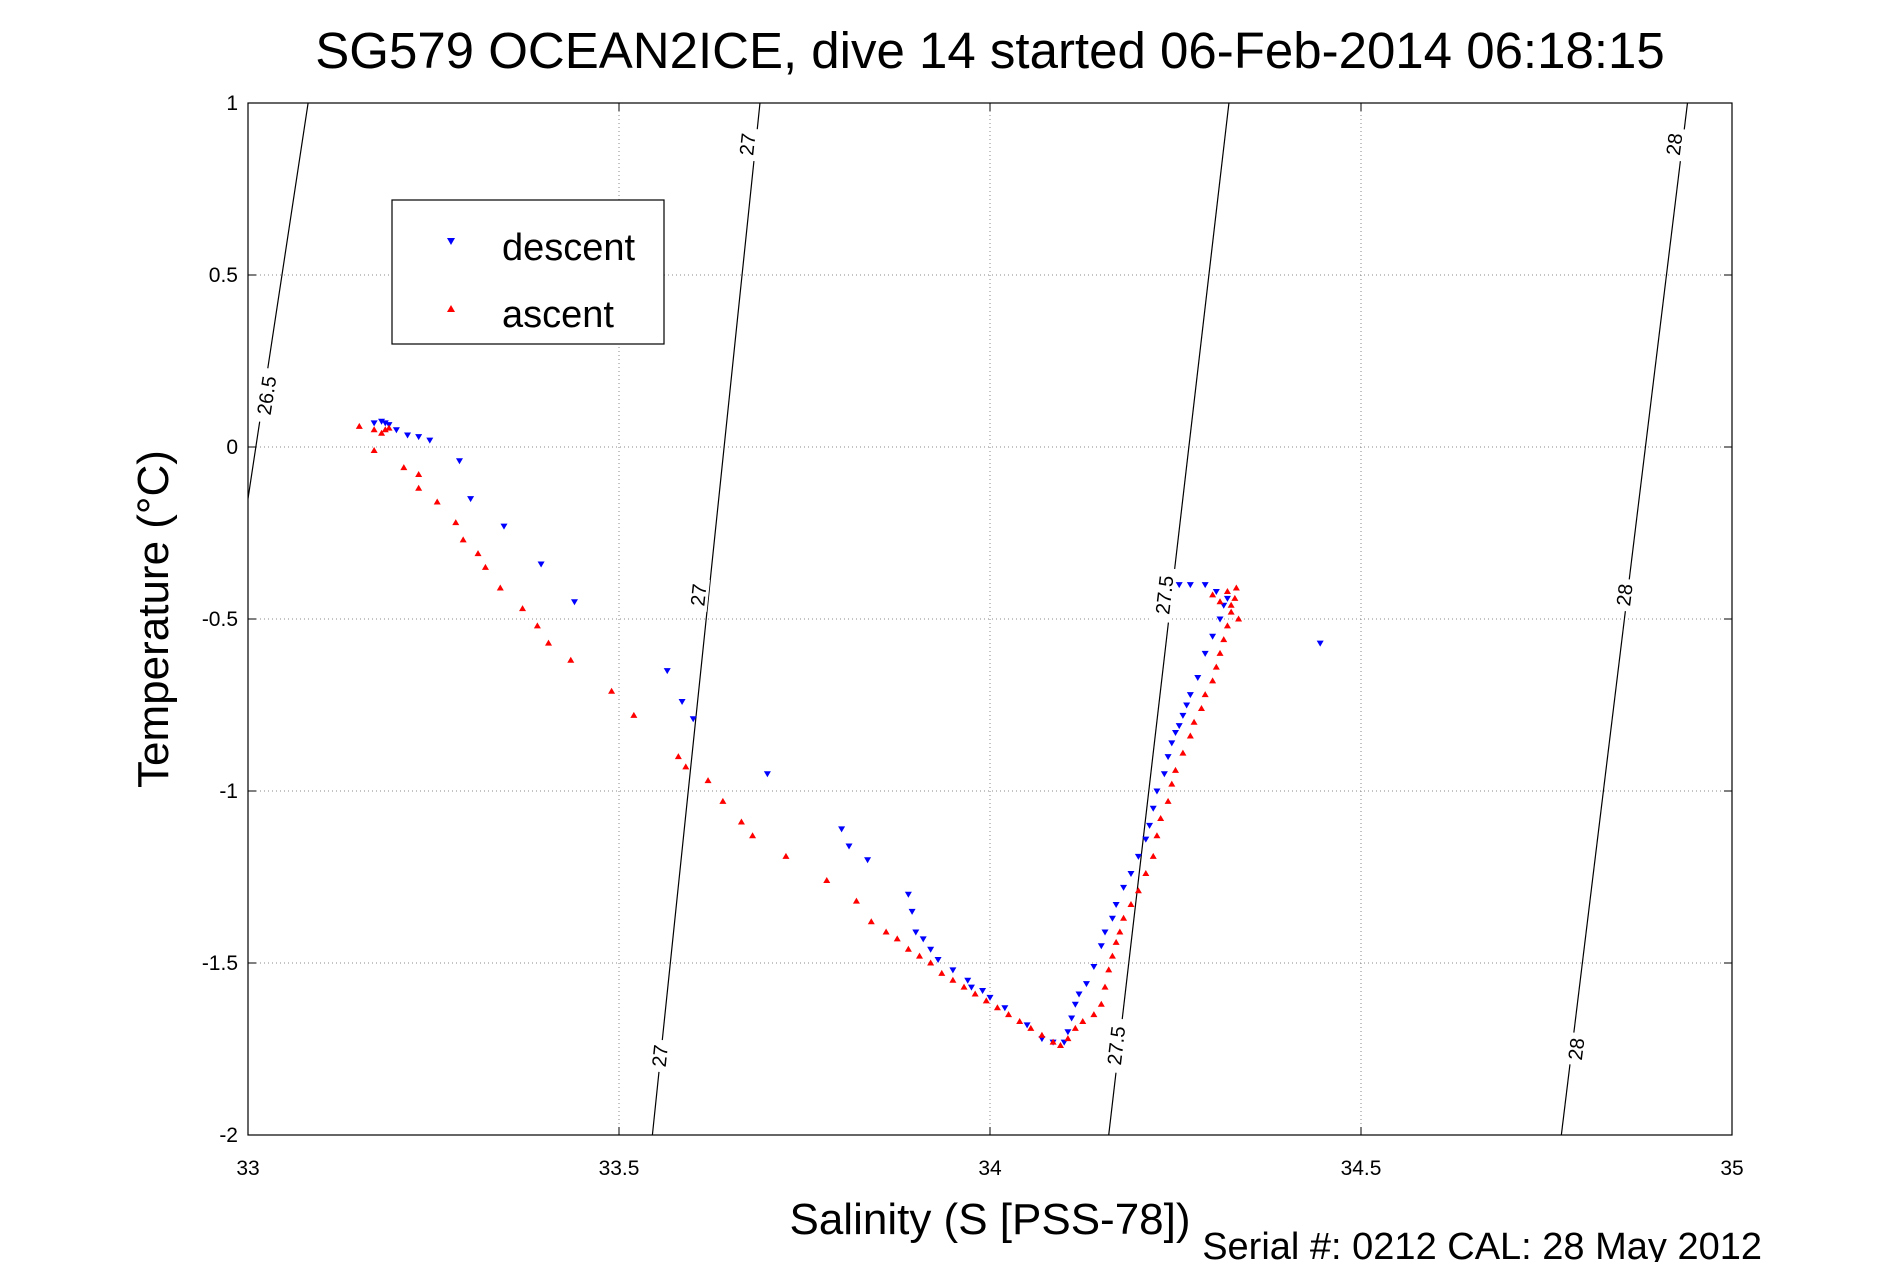 Image resolution: width=1891 pixels, height=1267 pixels. What do you see at coordinates (247, 1168) in the screenshot?
I see `x-tick-label: 33` at bounding box center [247, 1168].